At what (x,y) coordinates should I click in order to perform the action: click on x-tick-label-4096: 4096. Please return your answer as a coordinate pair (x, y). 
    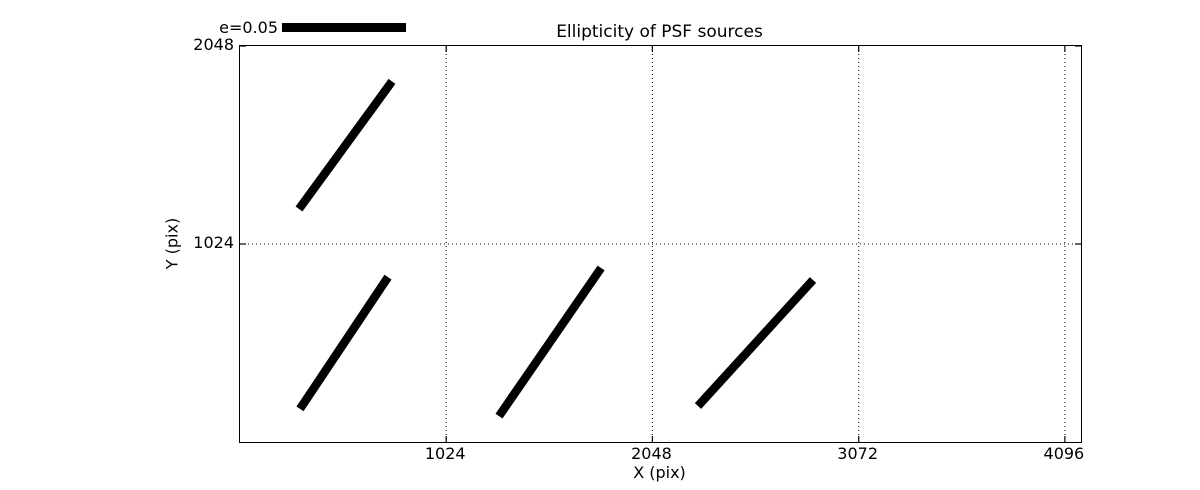
    Looking at the image, I should click on (1064, 453).